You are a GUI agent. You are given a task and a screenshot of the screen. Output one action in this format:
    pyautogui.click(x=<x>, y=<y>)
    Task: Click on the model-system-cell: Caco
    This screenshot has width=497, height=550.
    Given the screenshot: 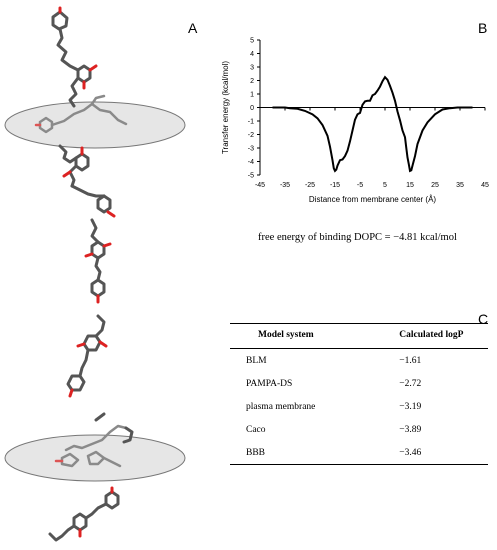 What is the action you would take?
    pyautogui.click(x=256, y=429)
    